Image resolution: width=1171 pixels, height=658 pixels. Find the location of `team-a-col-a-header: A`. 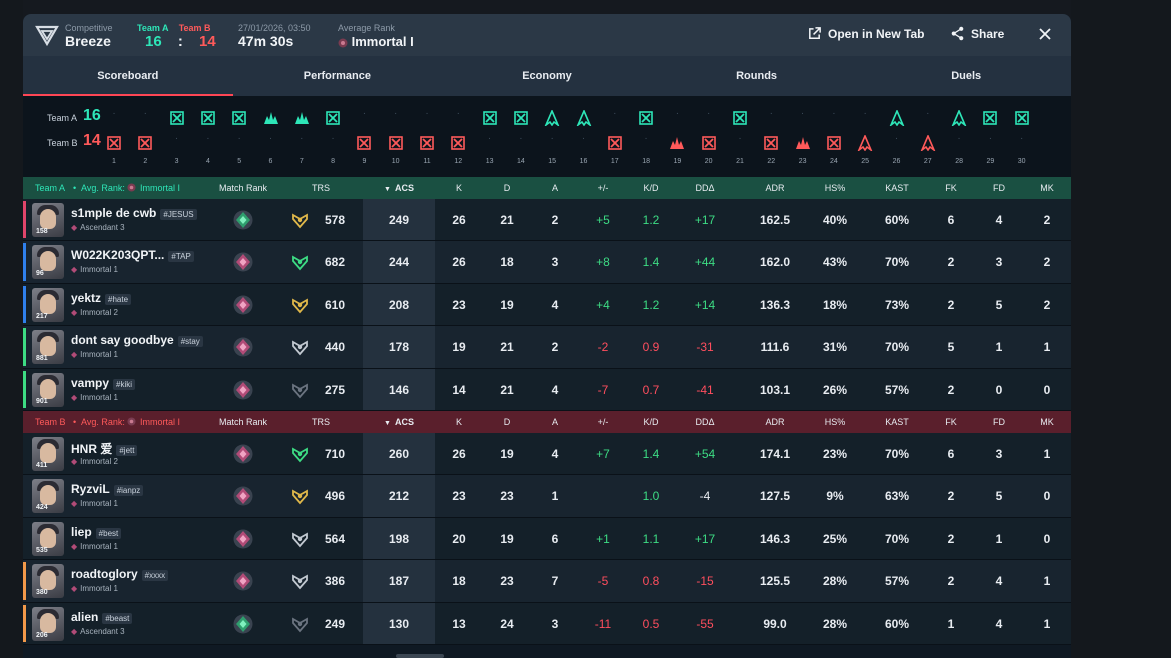

team-a-col-a-header: A is located at coordinates (554, 188).